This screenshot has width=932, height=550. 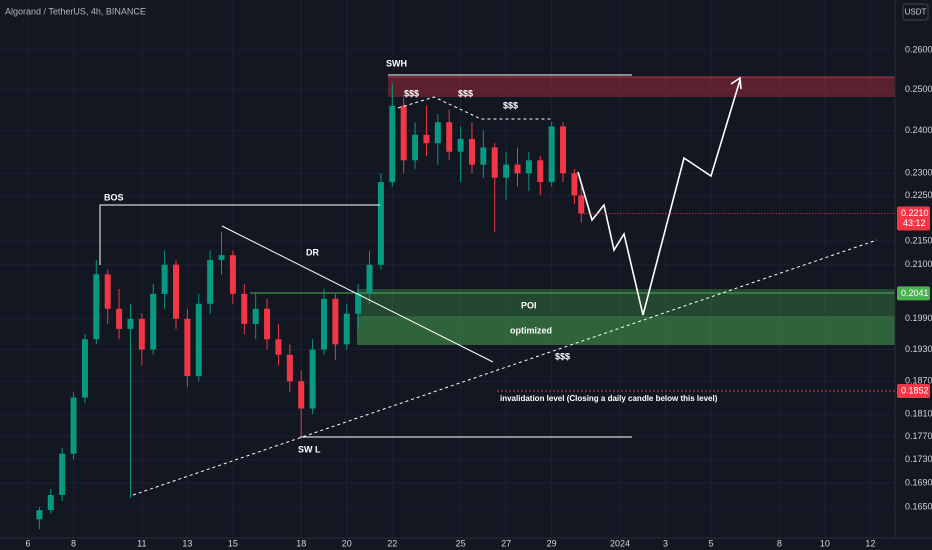 I want to click on dr-line, so click(x=357, y=294).